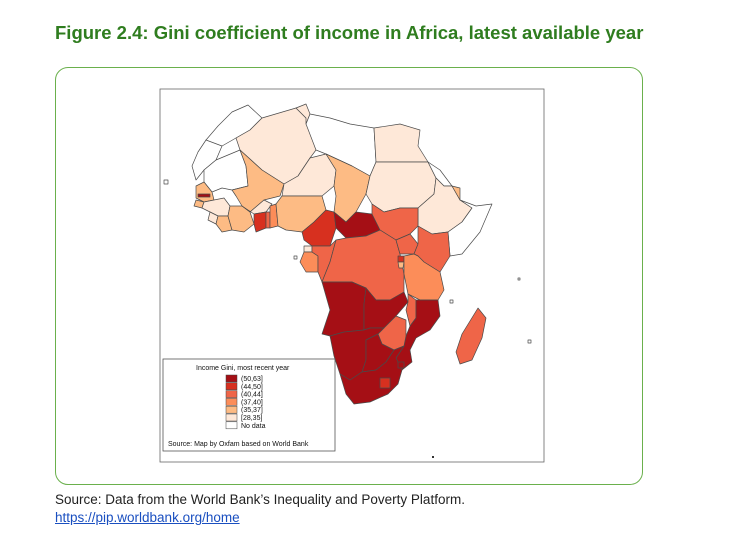 The image size is (752, 533). What do you see at coordinates (241, 219) in the screenshot?
I see `country-cote-divoire` at bounding box center [241, 219].